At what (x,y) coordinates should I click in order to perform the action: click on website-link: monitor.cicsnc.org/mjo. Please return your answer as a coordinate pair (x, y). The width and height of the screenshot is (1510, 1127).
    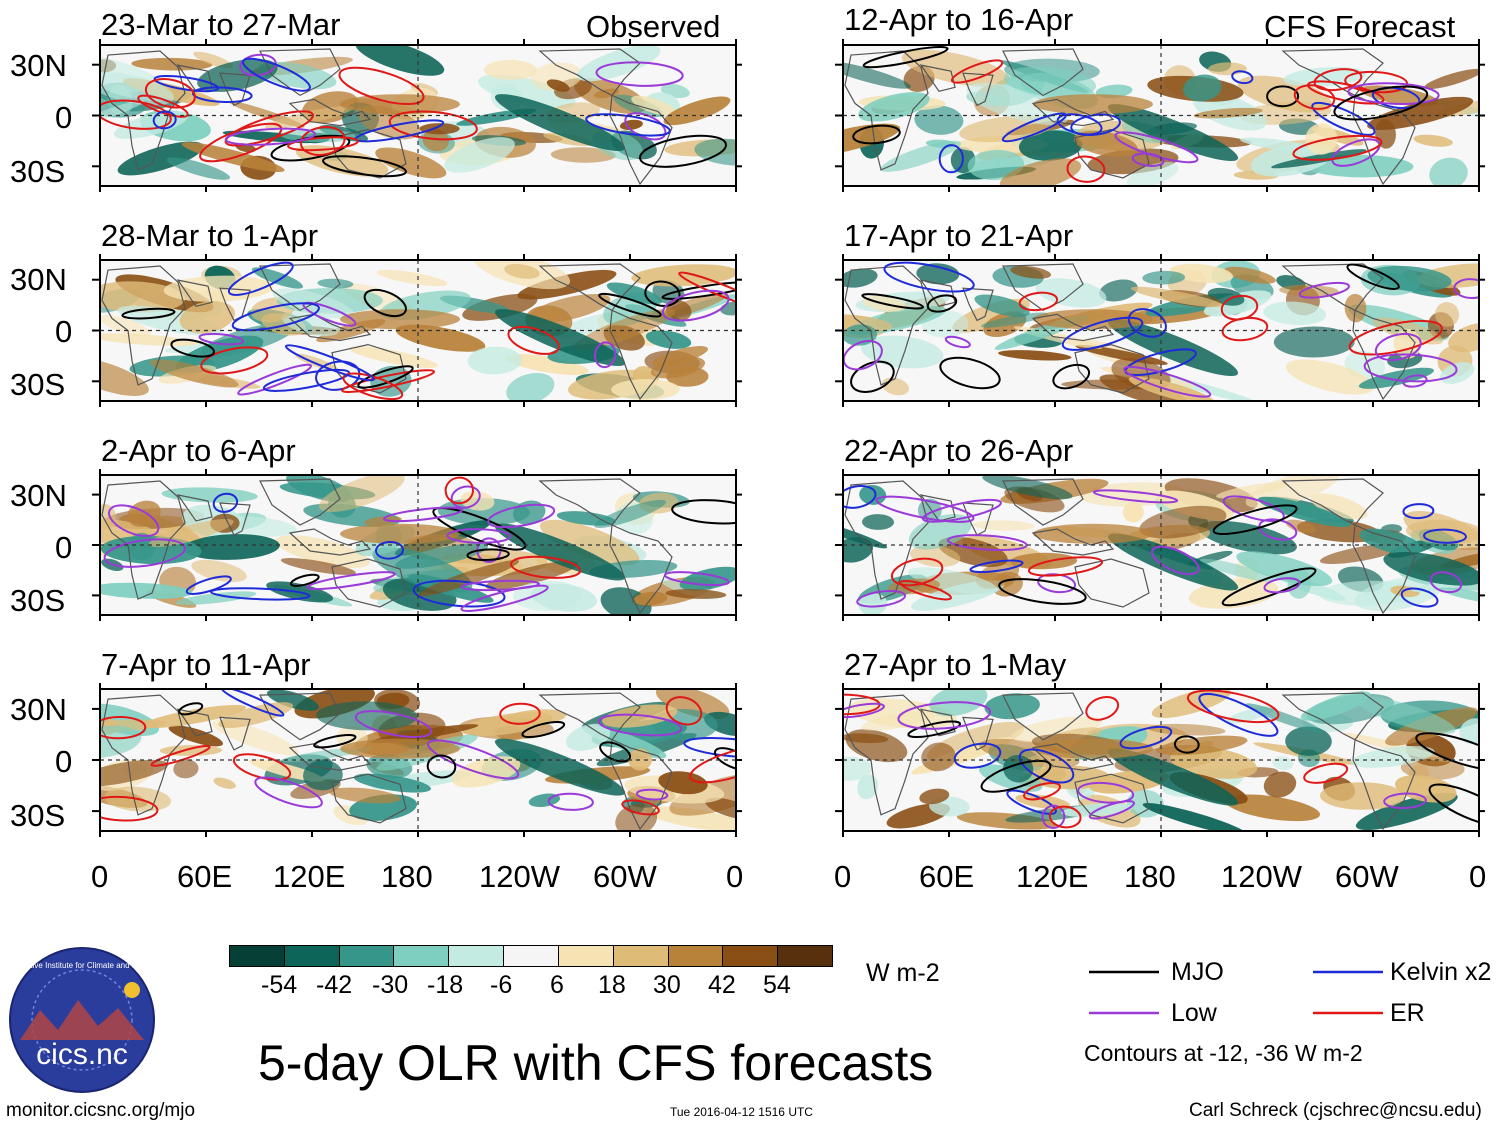
    Looking at the image, I should click on (101, 1110).